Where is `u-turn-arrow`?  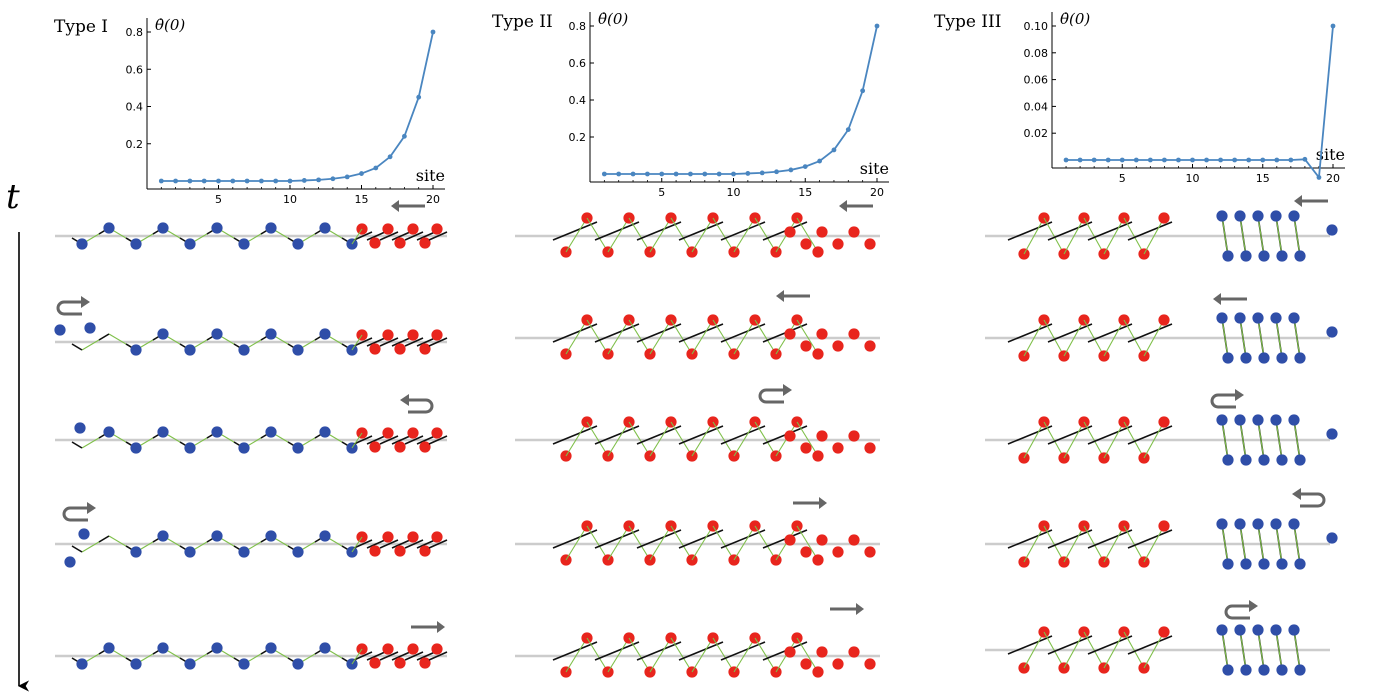 u-turn-arrow is located at coordinates (75, 514).